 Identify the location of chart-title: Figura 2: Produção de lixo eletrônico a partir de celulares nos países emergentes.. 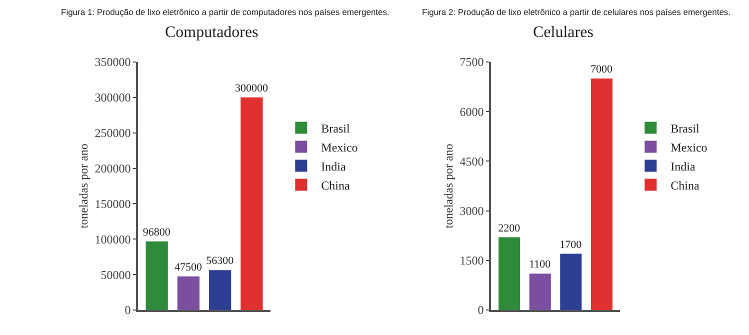
(576, 12).